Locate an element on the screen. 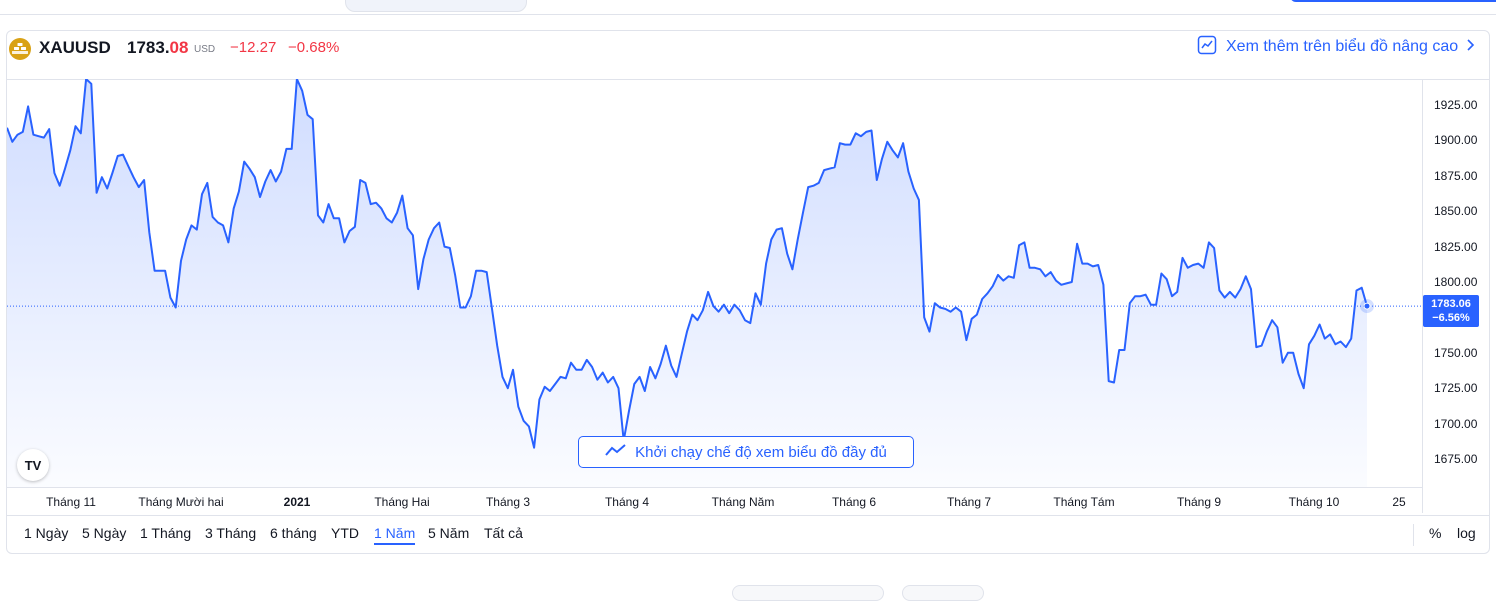  range-5y: 5 Năm is located at coordinates (449, 533).